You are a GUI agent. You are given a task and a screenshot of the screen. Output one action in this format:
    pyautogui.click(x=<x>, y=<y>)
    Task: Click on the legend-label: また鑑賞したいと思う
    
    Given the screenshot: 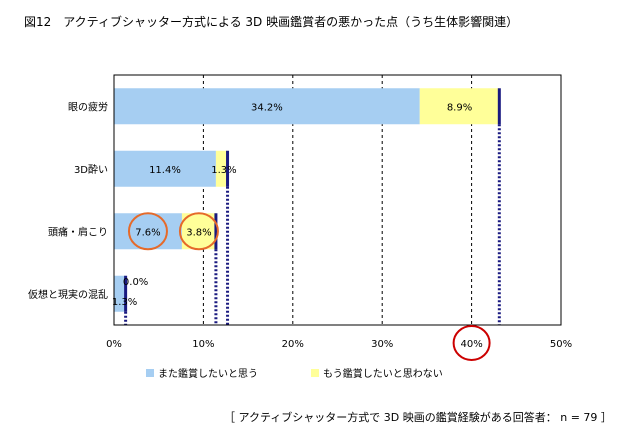 What is the action you would take?
    pyautogui.click(x=208, y=373)
    